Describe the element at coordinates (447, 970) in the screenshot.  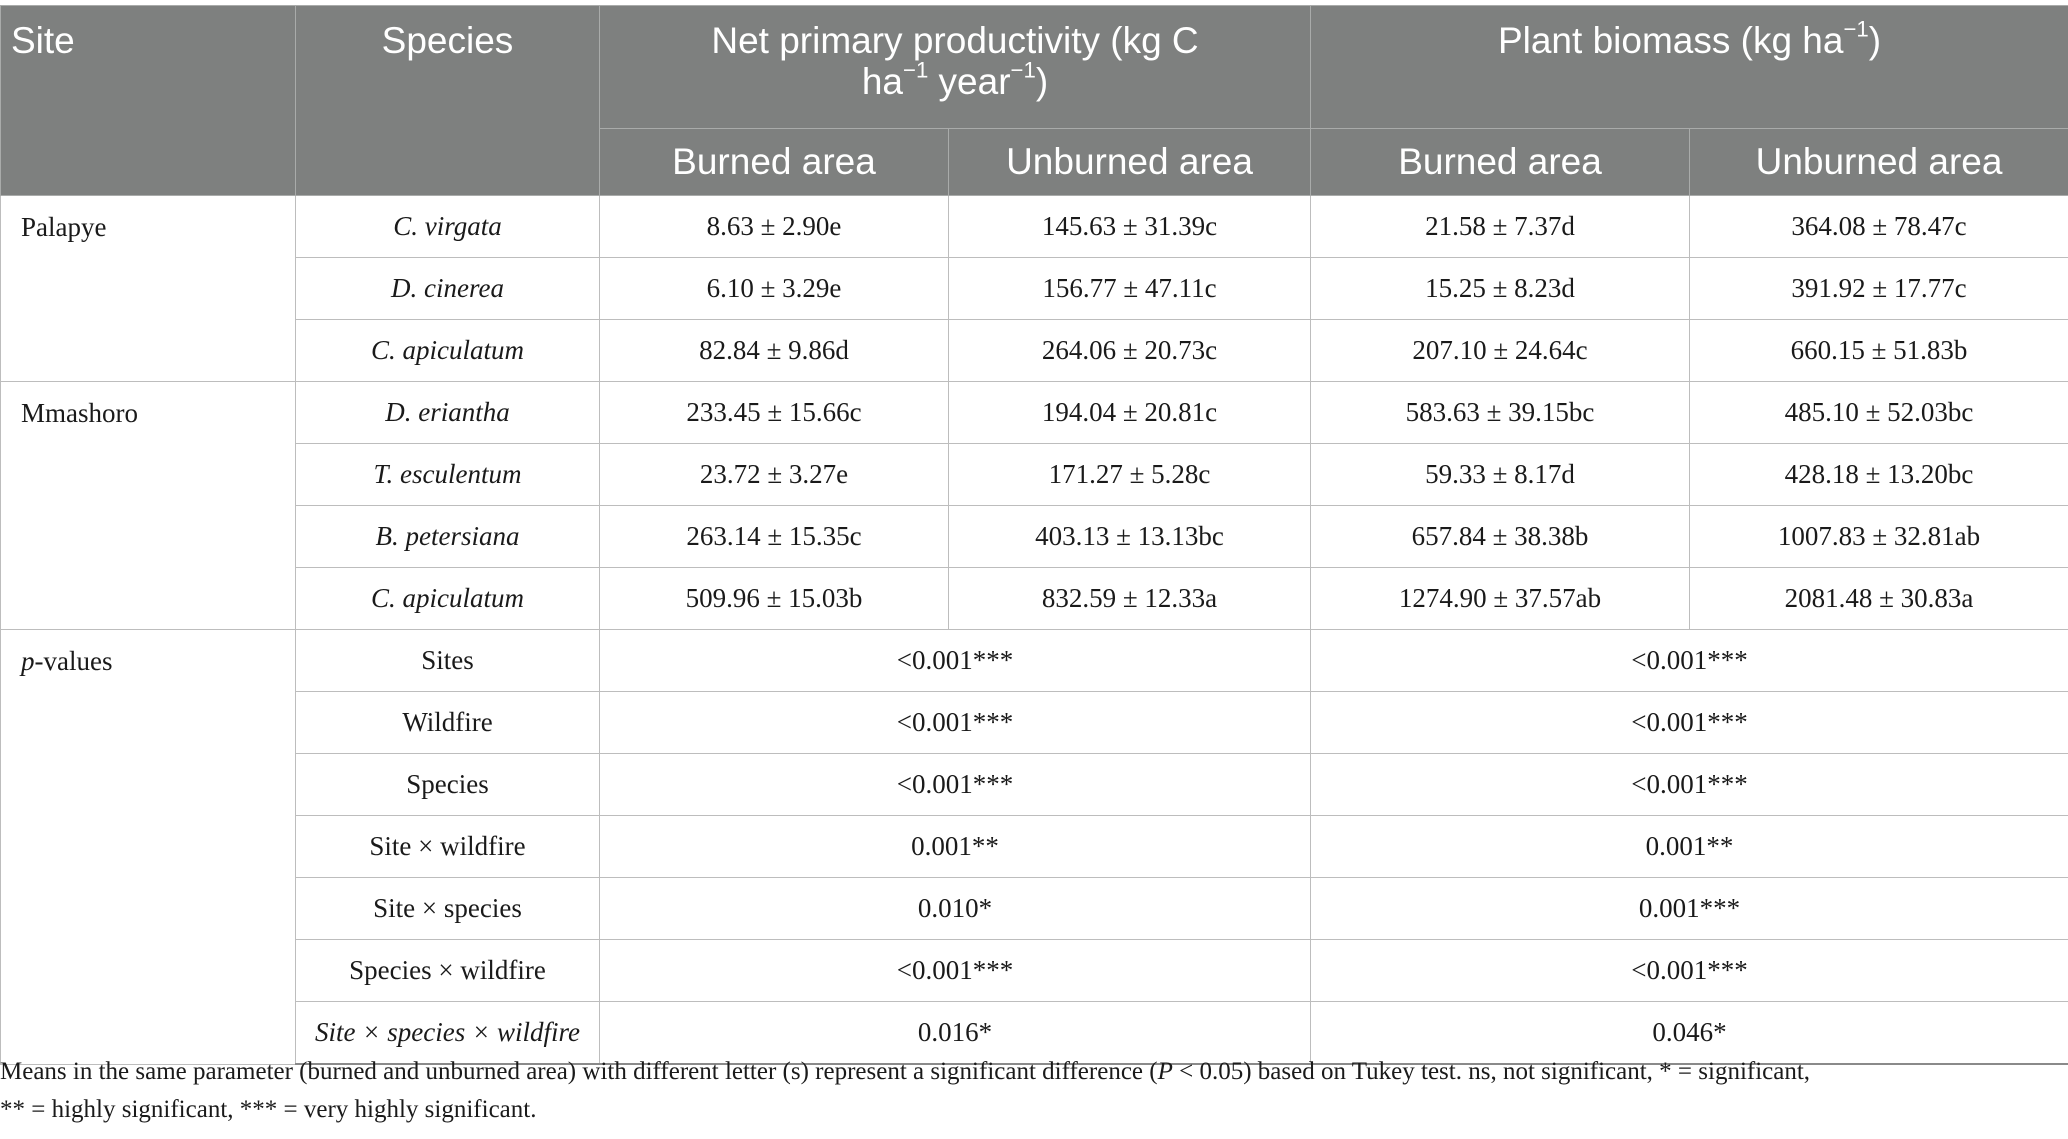
I see `factor-cell: Species × wildfire` at that location.